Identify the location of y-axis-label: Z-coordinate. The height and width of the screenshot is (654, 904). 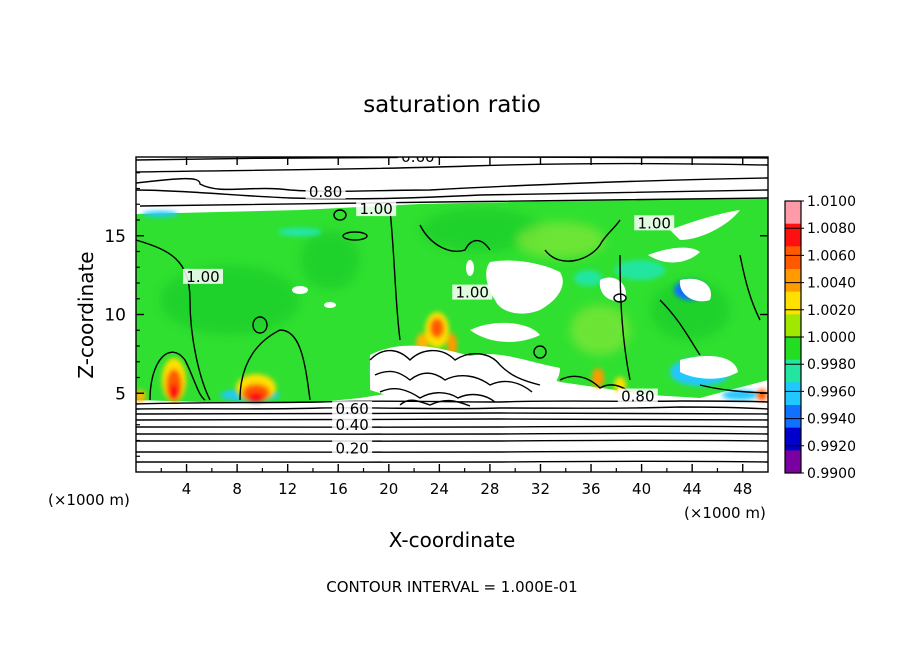
(86, 314).